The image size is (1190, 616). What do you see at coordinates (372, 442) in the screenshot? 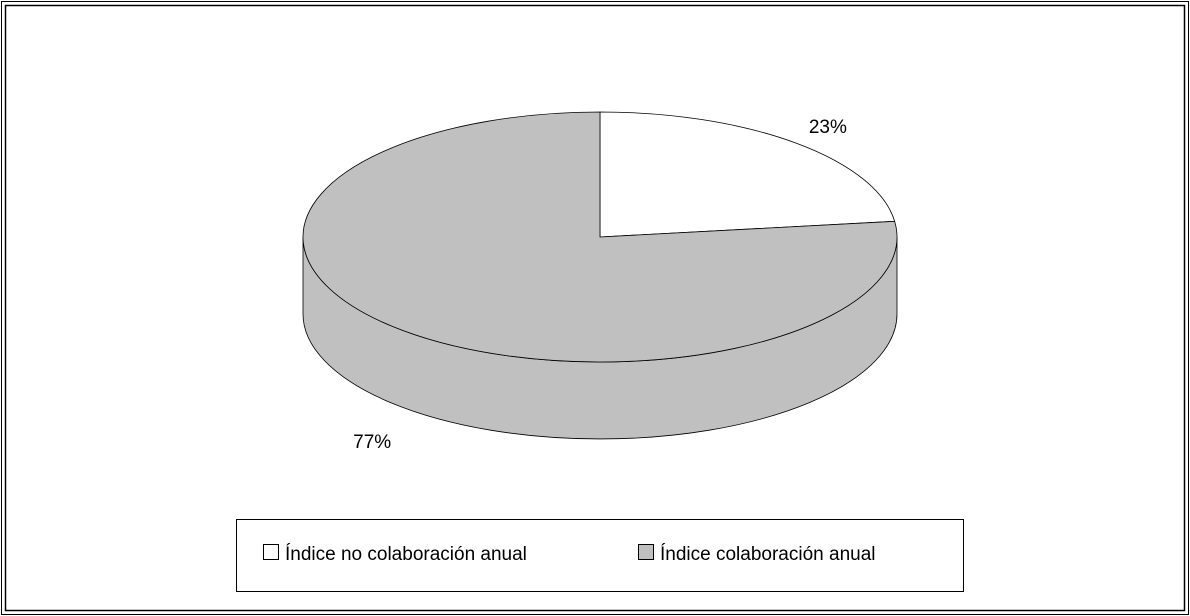
I see `data-label: 77%` at bounding box center [372, 442].